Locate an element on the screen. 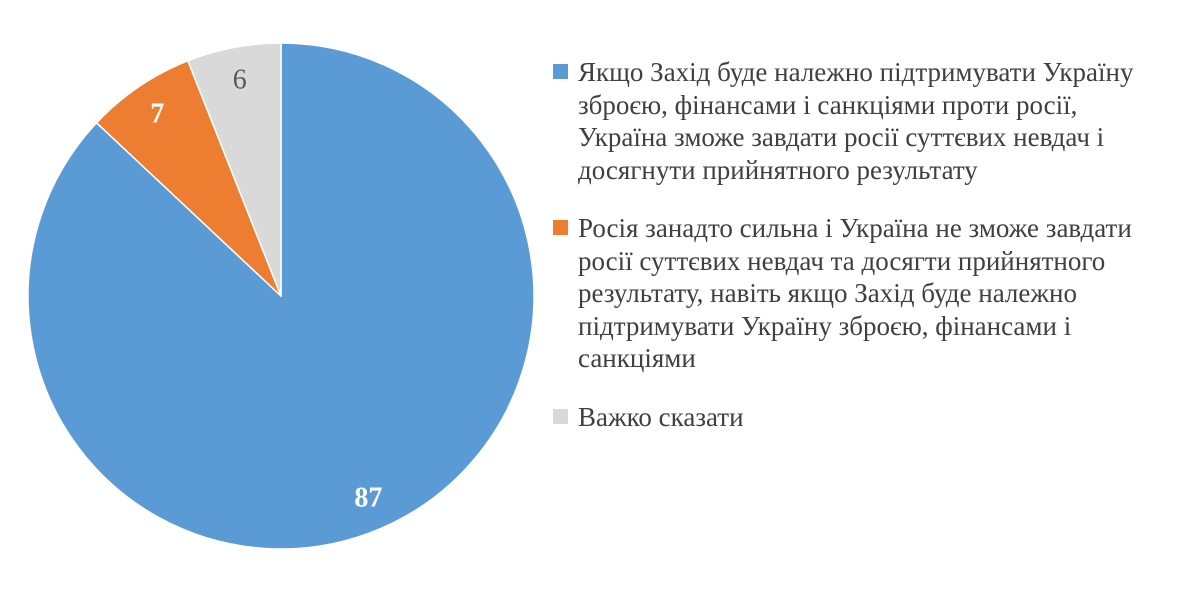 The width and height of the screenshot is (1193, 590). legend-label: Важко сказати is located at coordinates (661, 416).